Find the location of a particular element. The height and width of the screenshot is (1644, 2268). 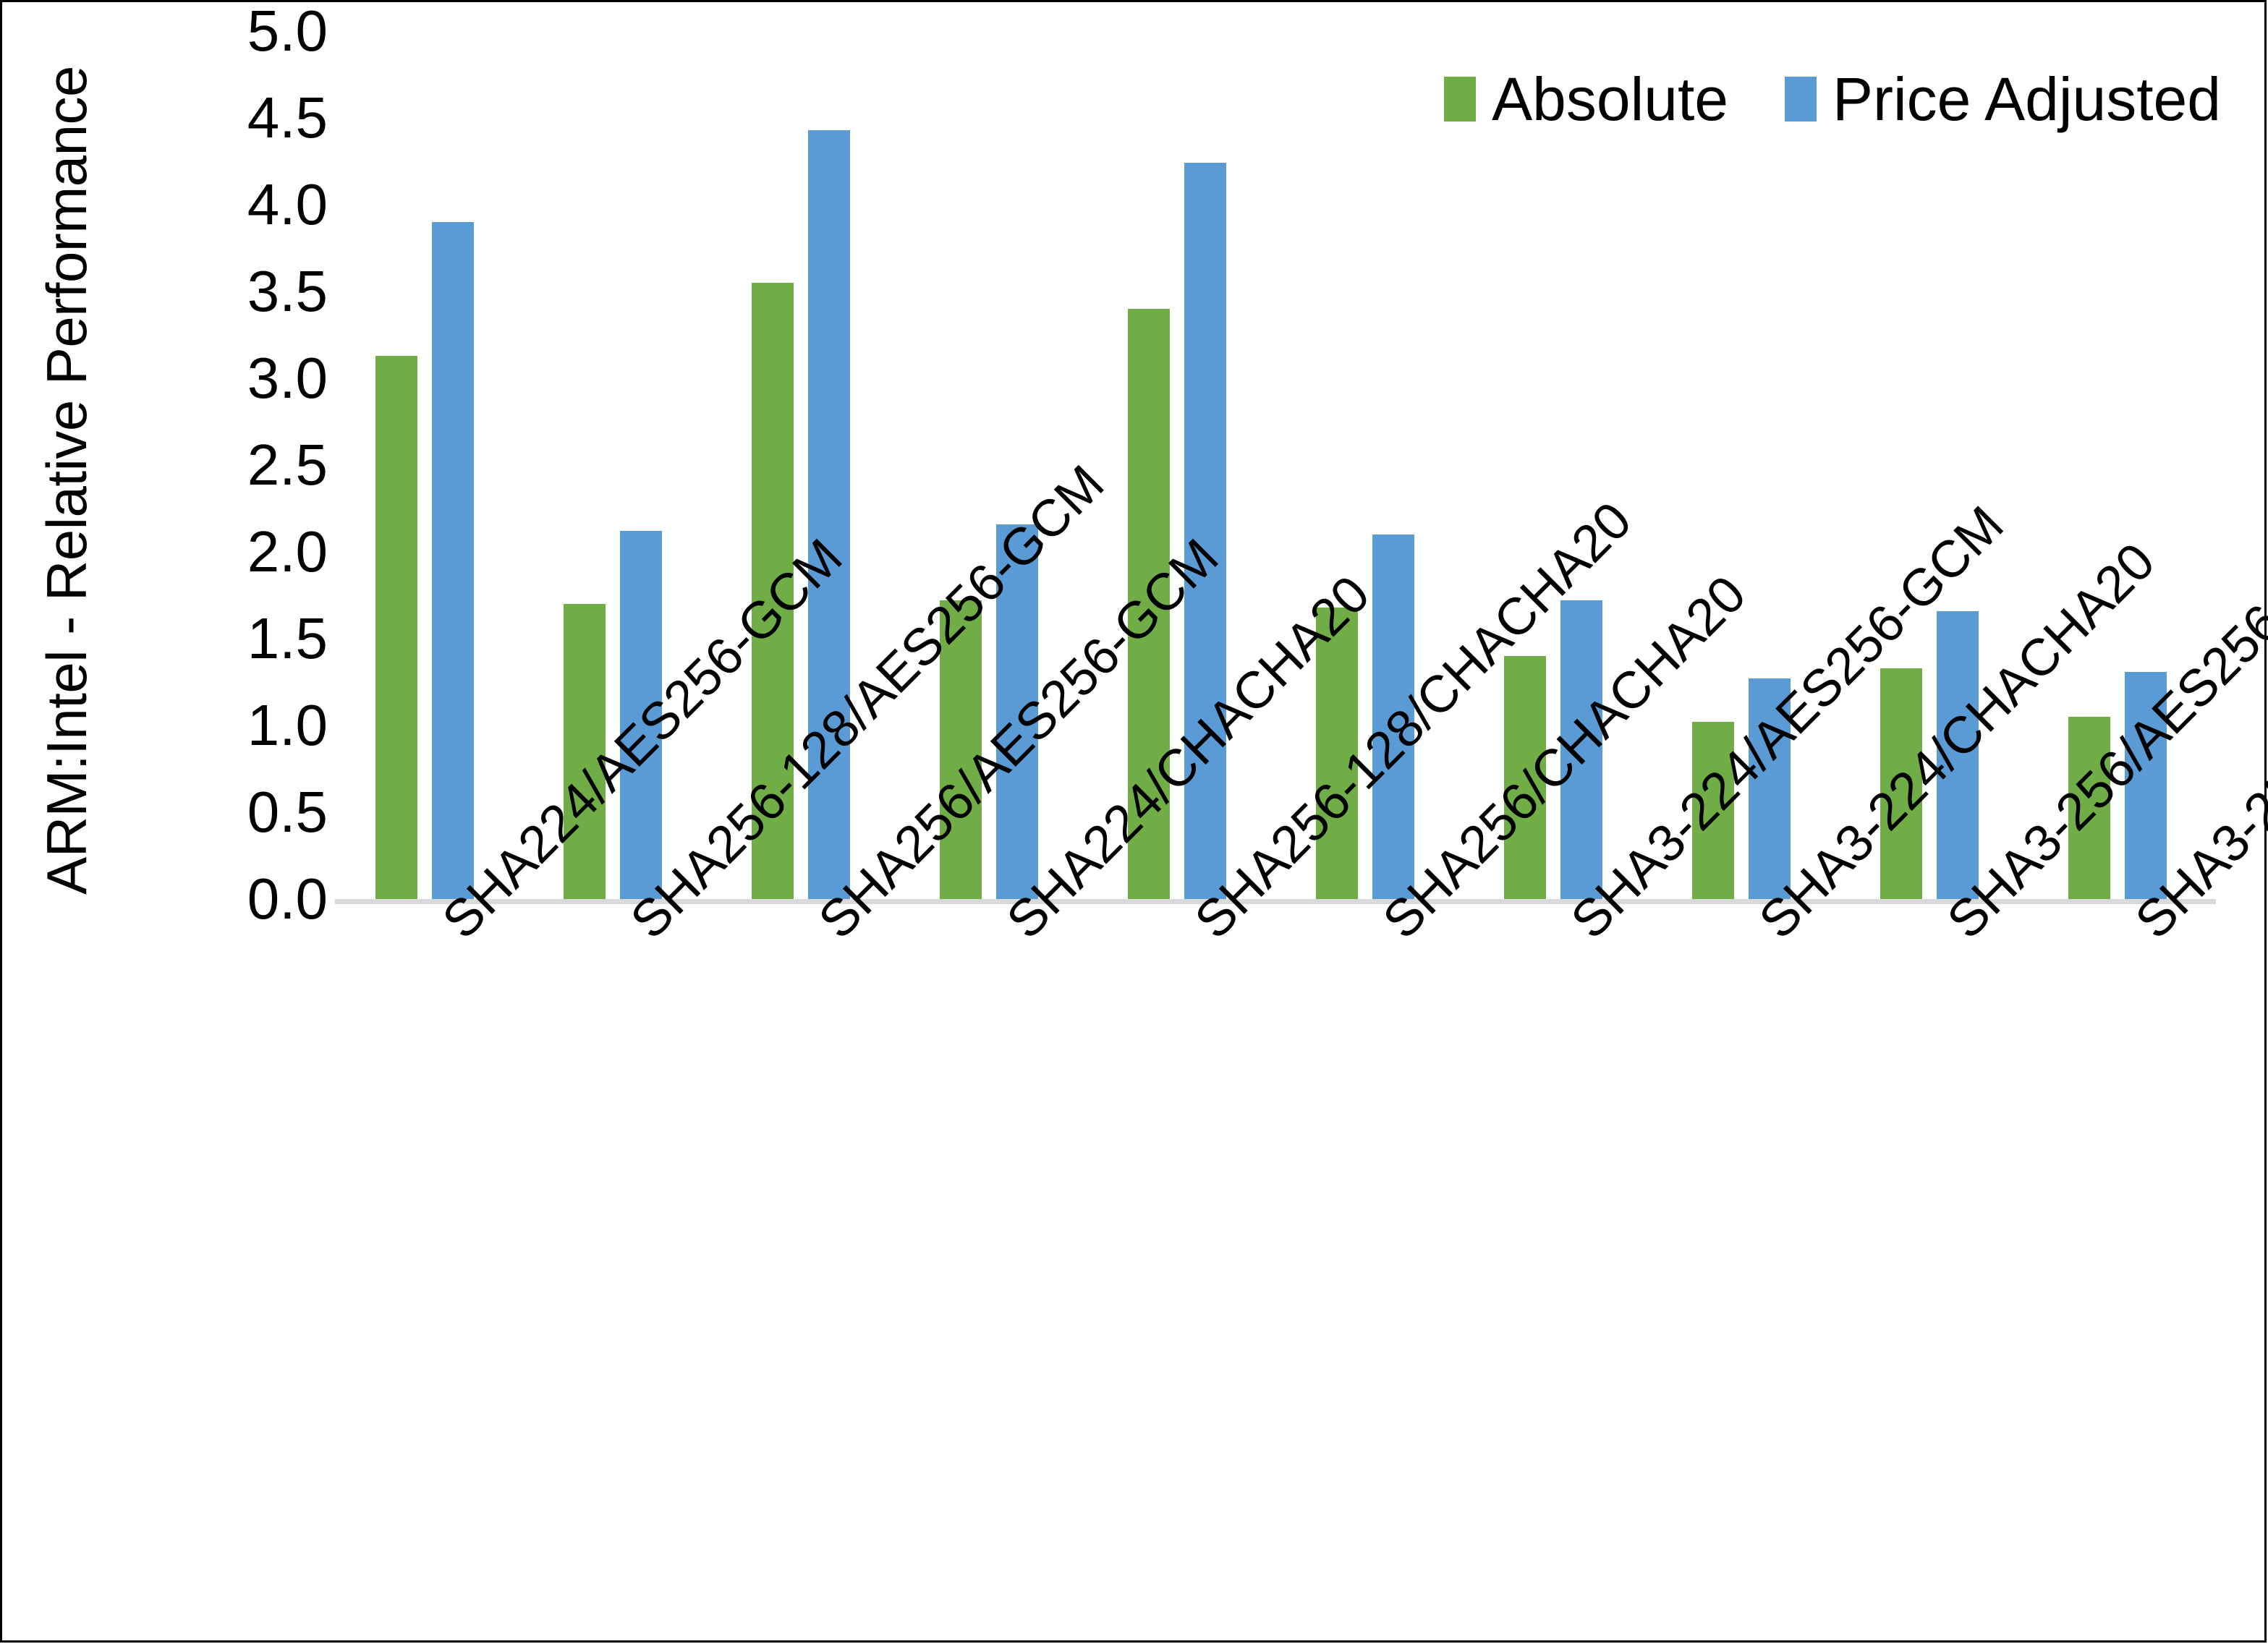

y-axis-tick-label: 2.0 is located at coordinates (287, 551).